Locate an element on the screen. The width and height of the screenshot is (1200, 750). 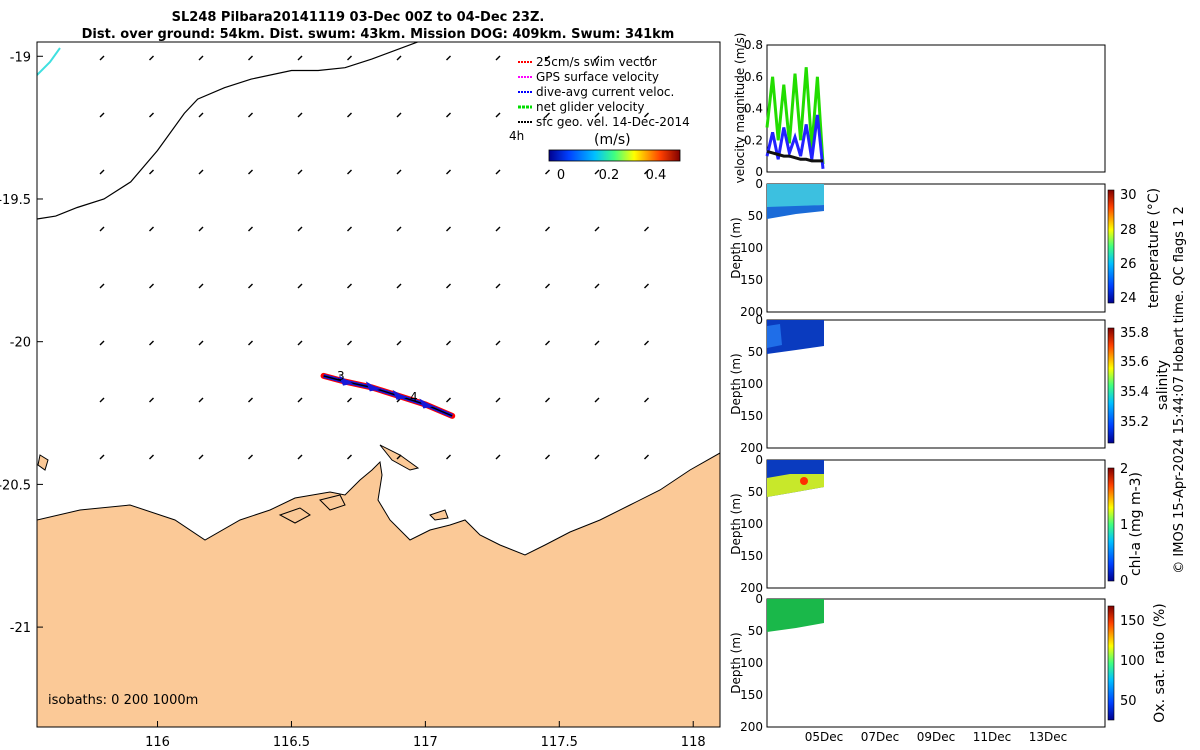
velocity-series is located at coordinates (795, 118).